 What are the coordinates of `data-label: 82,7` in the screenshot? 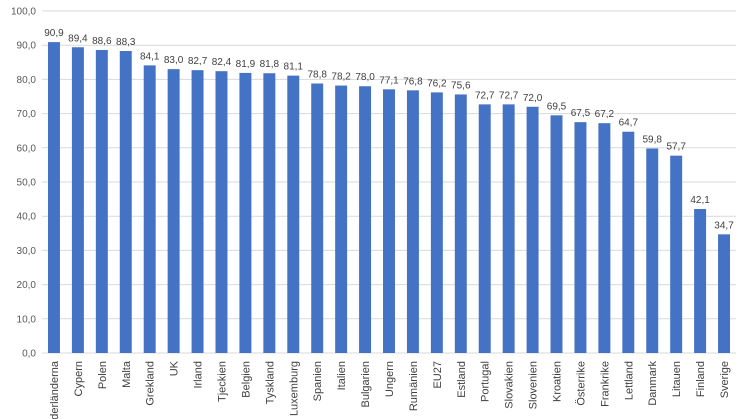 It's located at (198, 61).